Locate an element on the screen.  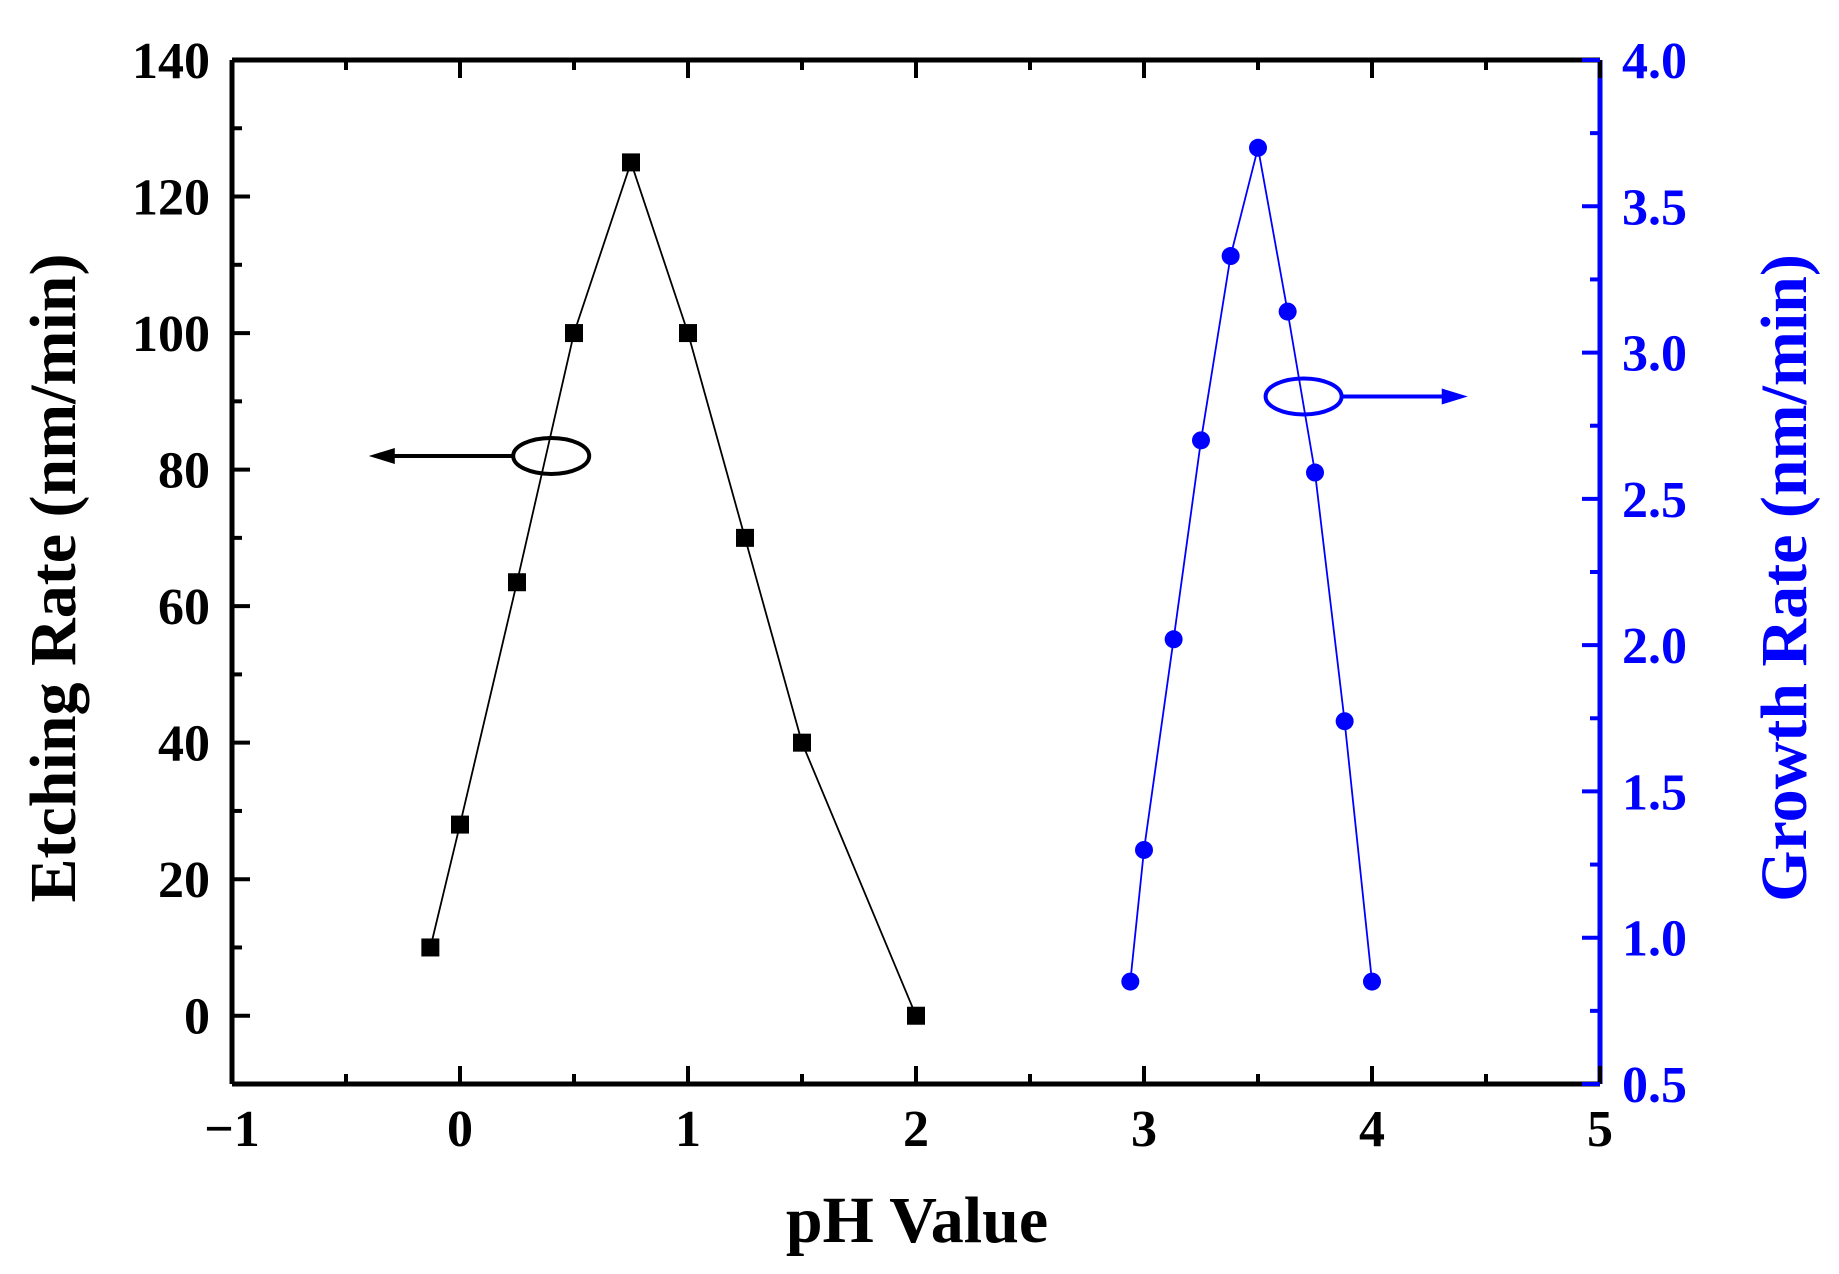
y-left-tick-label: 40 is located at coordinates (184, 744).